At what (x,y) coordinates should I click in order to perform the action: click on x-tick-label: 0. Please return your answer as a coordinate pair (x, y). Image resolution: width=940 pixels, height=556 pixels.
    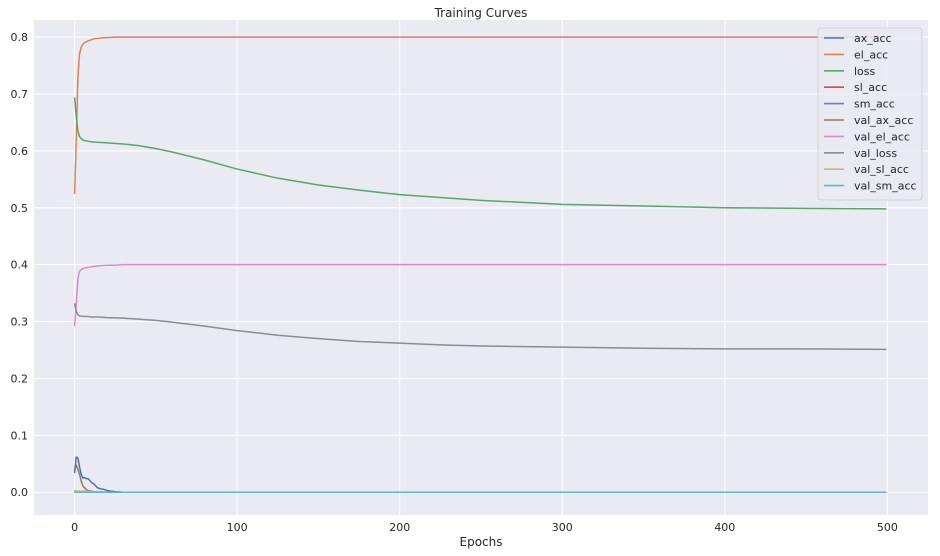
    Looking at the image, I should click on (74, 527).